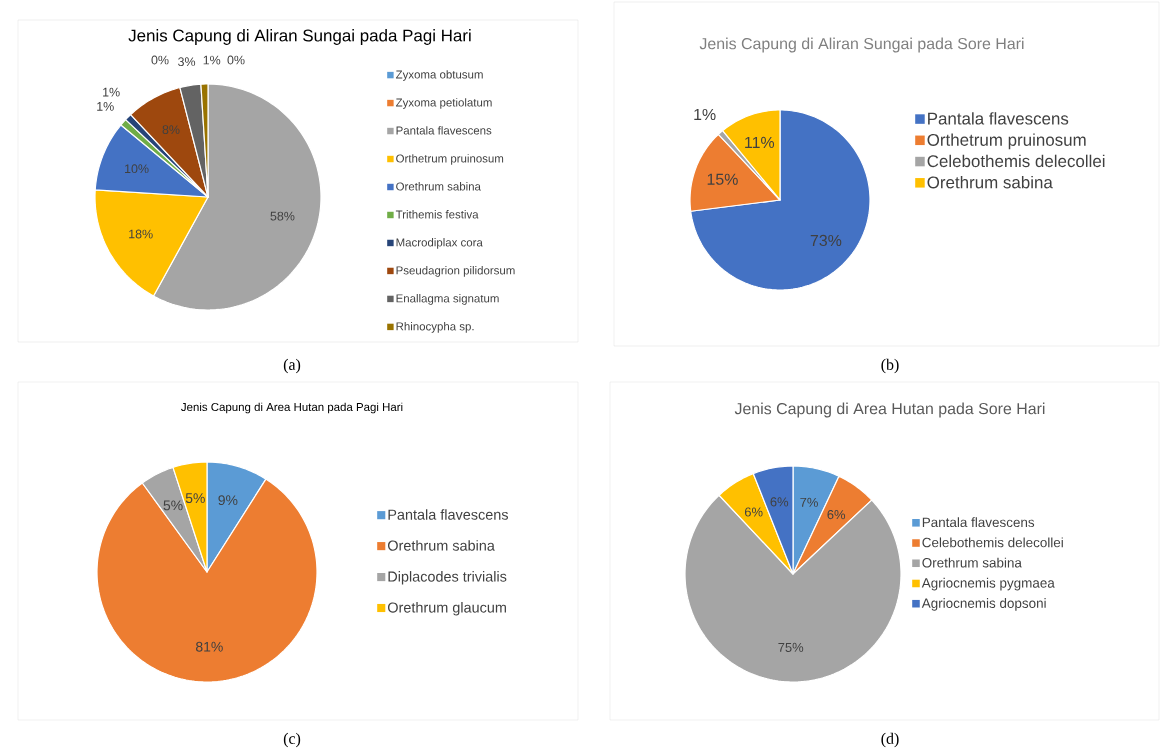  Describe the element at coordinates (890, 740) in the screenshot. I see `text: (d)` at that location.